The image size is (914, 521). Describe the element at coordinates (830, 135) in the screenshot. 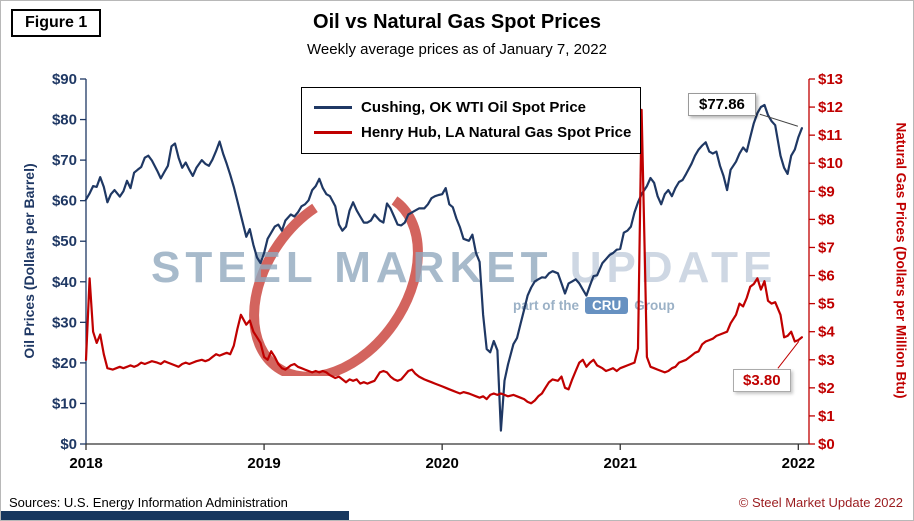

I see `y-right-tick-label: $11` at that location.